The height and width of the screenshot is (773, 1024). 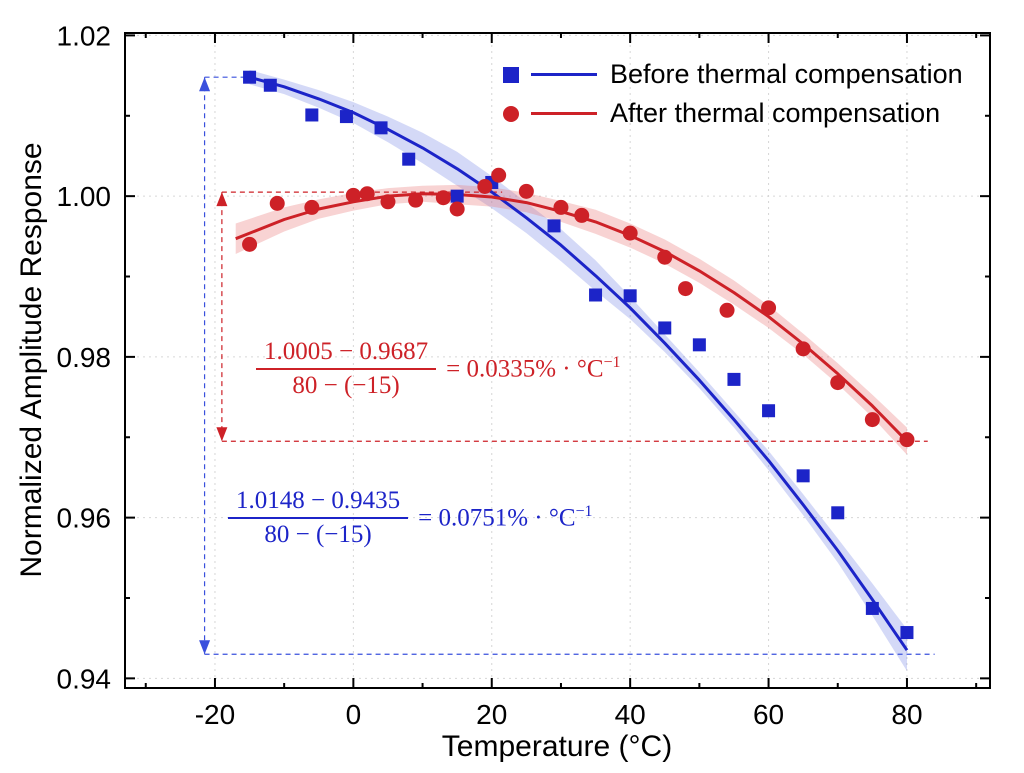 What do you see at coordinates (491, 714) in the screenshot?
I see `x-tick-label: 20` at bounding box center [491, 714].